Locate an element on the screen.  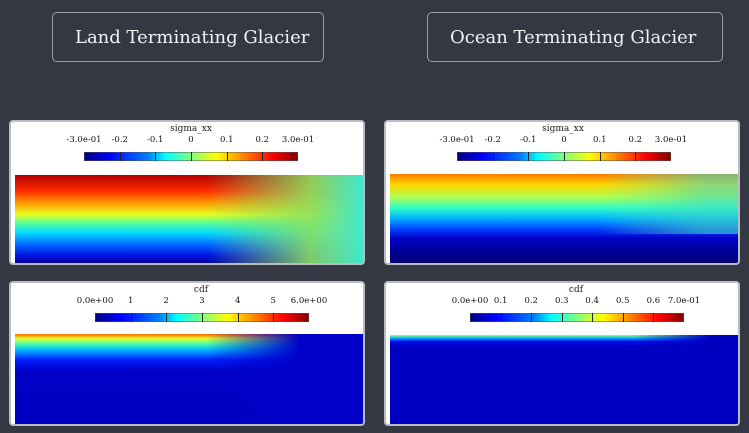
tick-label: 0.6 is located at coordinates (653, 301).